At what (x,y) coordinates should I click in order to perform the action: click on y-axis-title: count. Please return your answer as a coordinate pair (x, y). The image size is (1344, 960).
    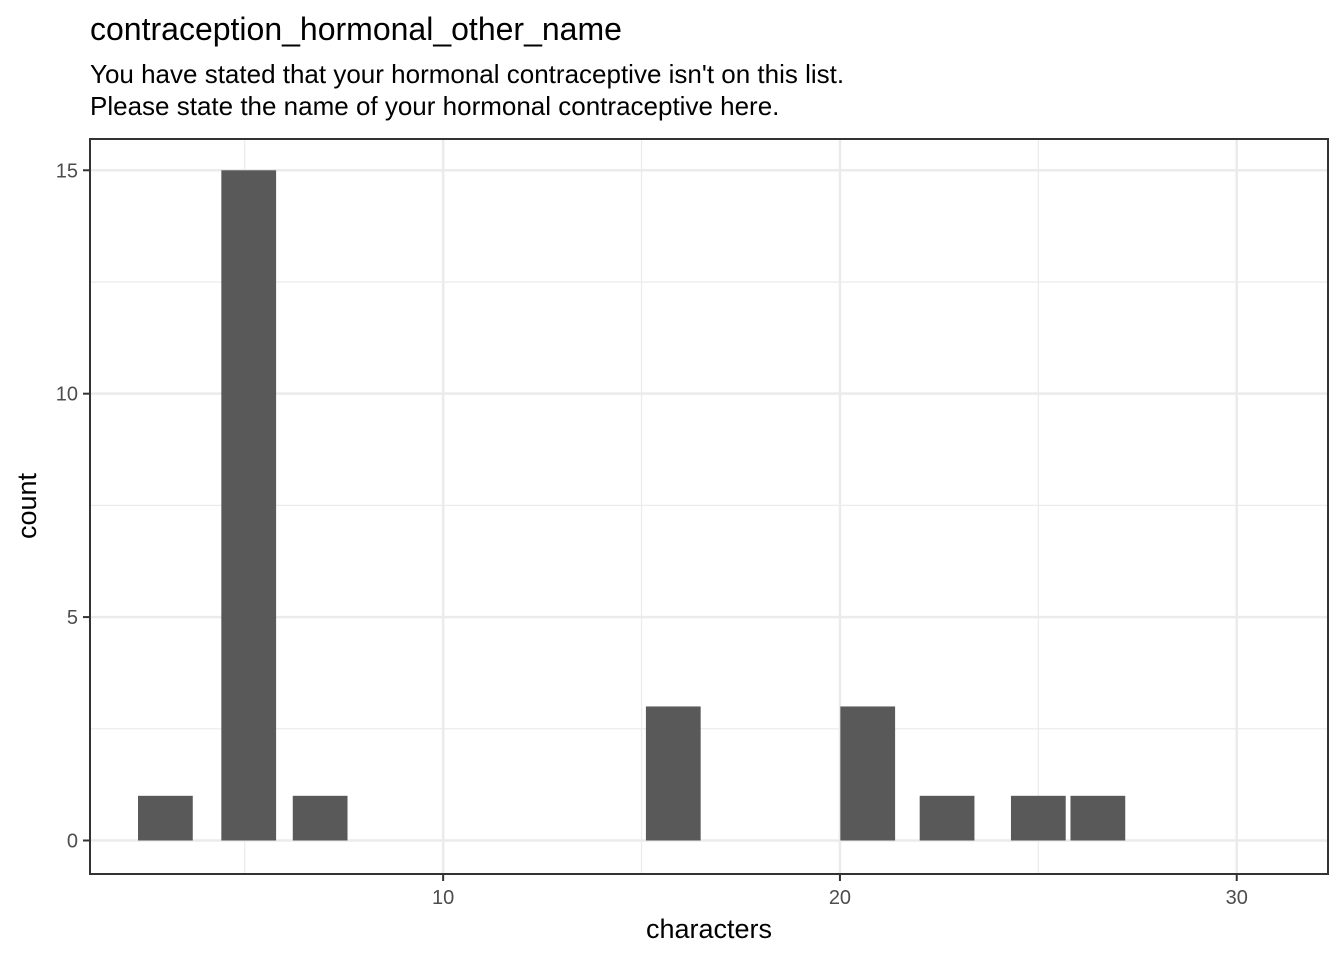
    Looking at the image, I should click on (27, 505).